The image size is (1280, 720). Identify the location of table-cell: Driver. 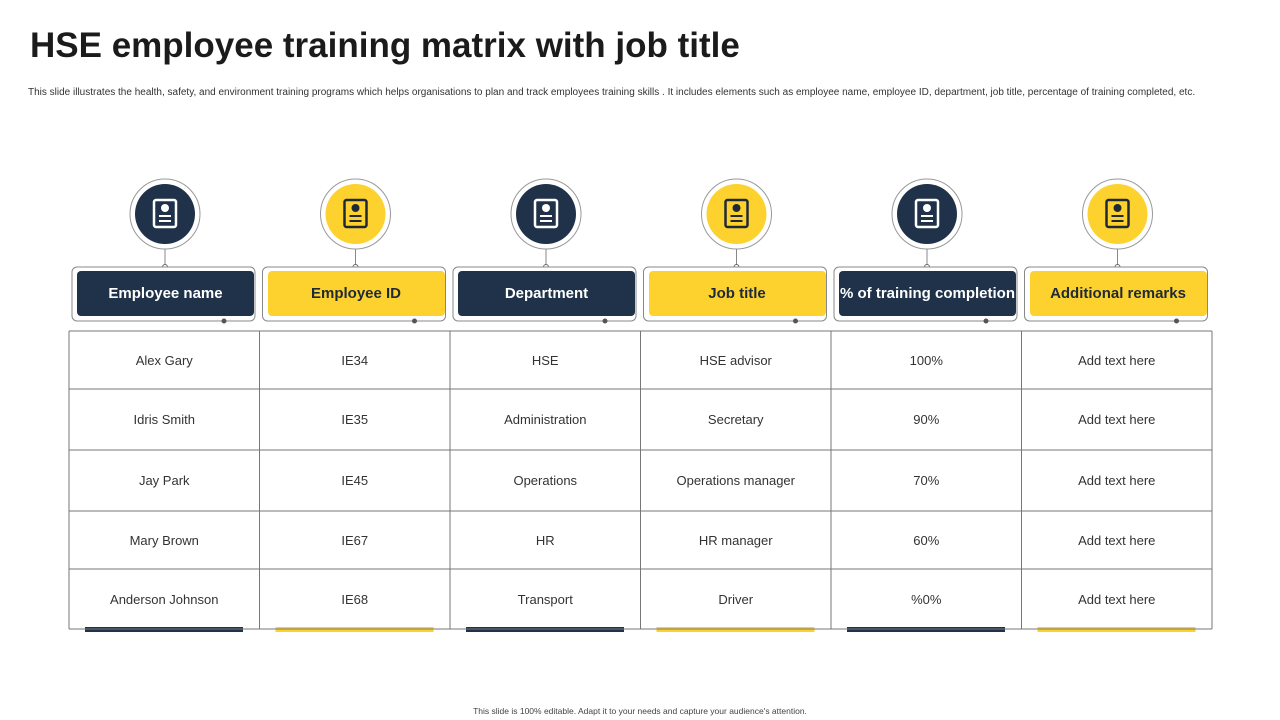
(736, 599).